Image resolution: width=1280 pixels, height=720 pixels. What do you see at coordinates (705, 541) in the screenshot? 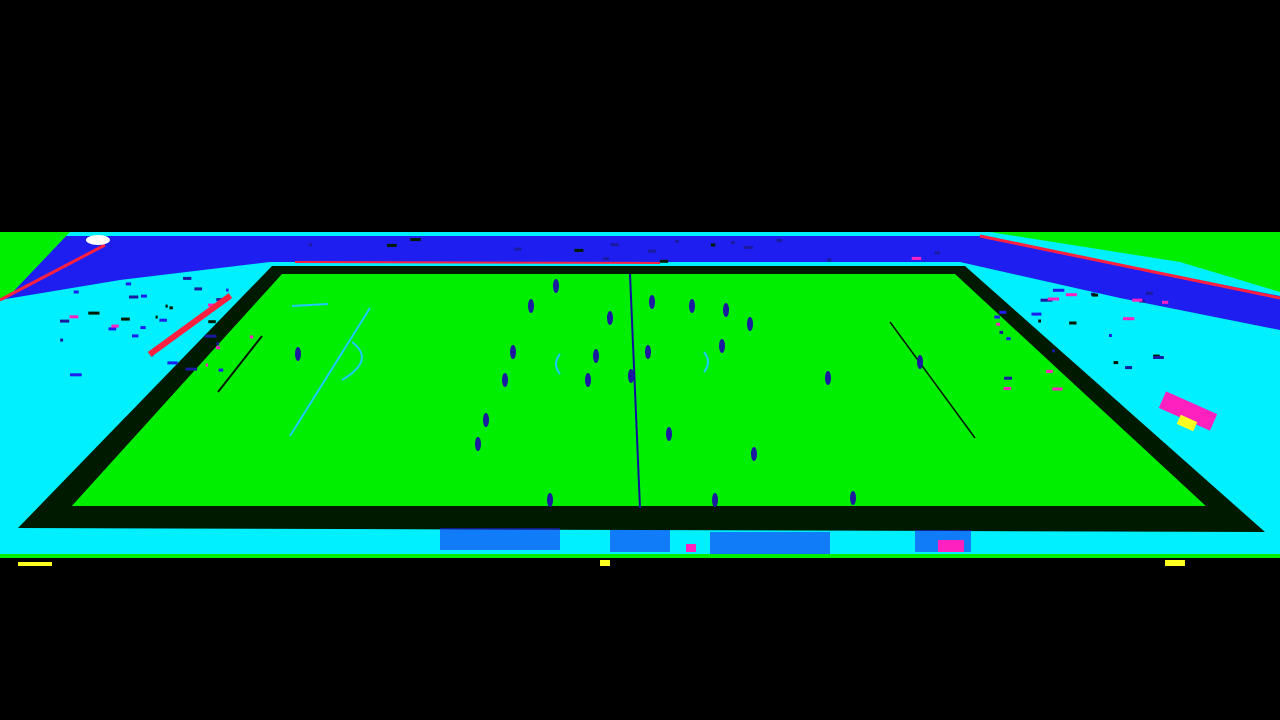
I see `dugouts` at bounding box center [705, 541].